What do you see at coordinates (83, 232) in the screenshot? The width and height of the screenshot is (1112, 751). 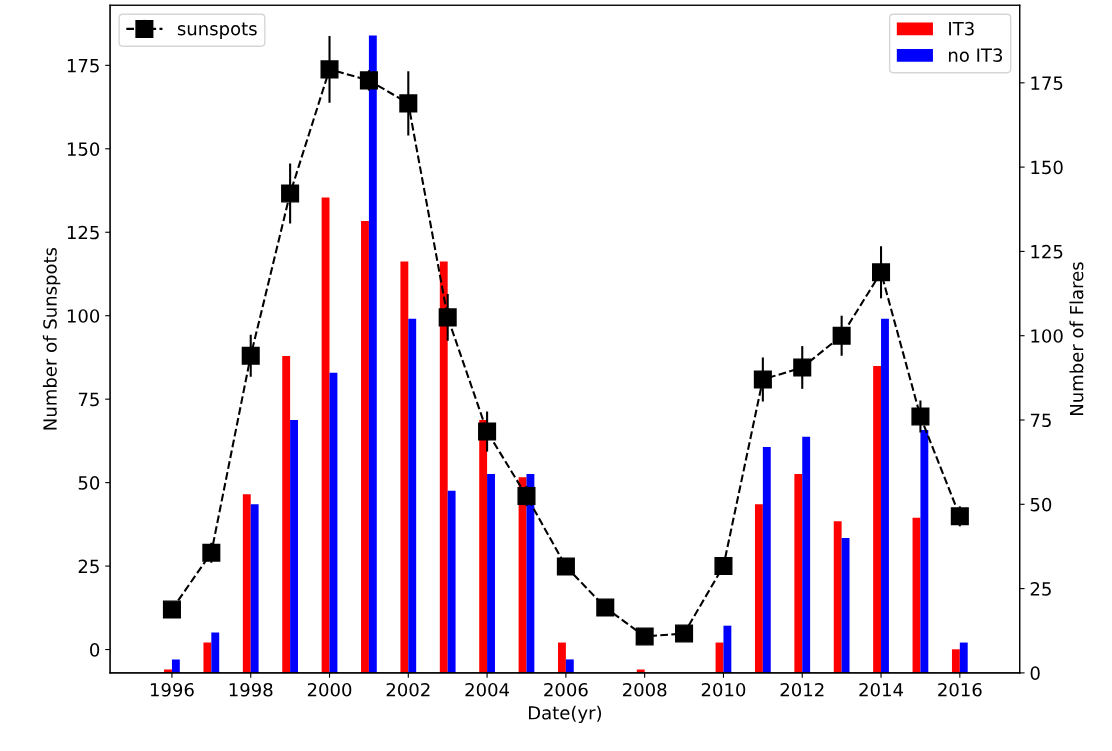 I see `y-tick-label: 125` at bounding box center [83, 232].